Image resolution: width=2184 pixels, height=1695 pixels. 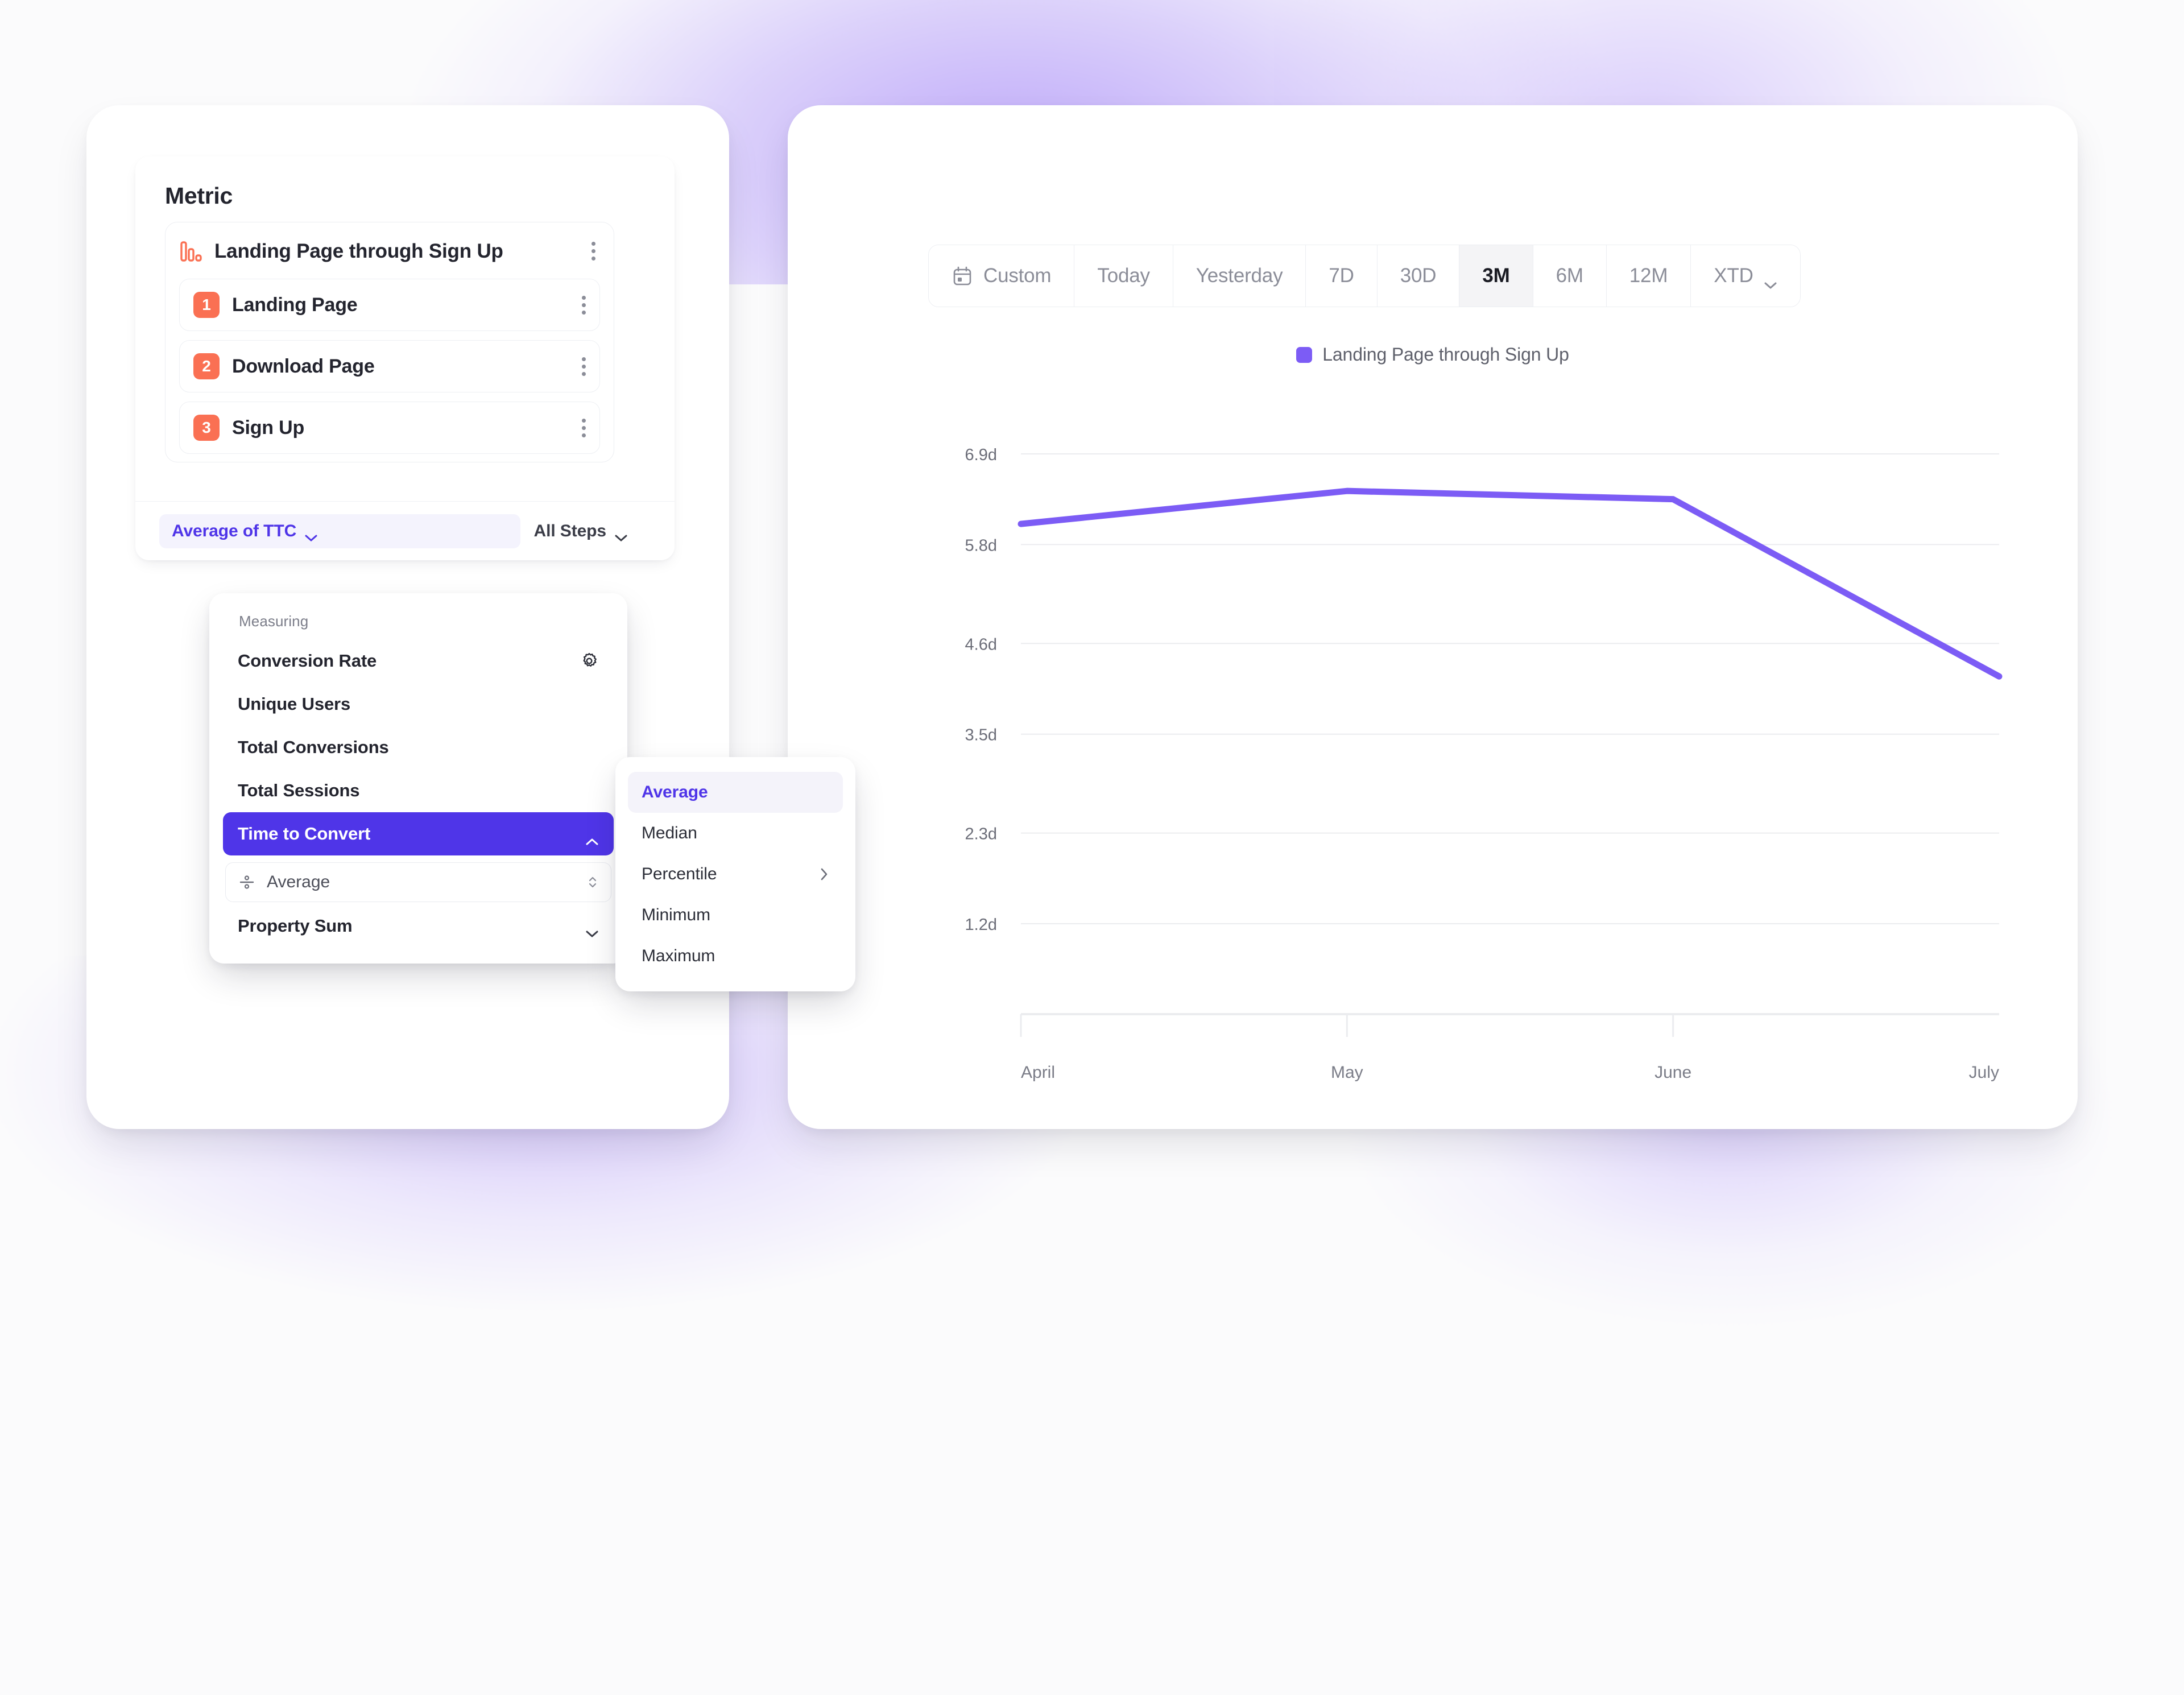 I want to click on svg-text: 5.8d, so click(x=981, y=545).